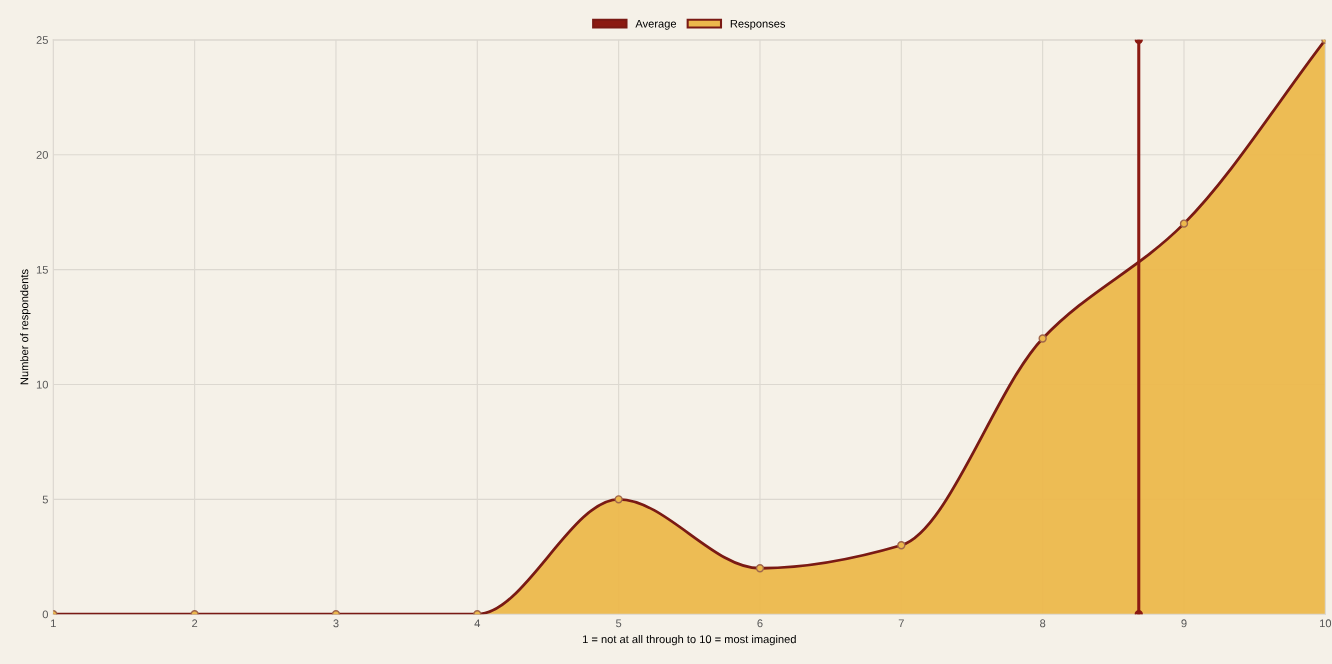 The width and height of the screenshot is (1332, 664). What do you see at coordinates (1184, 623) in the screenshot?
I see `x-tick-label: 9` at bounding box center [1184, 623].